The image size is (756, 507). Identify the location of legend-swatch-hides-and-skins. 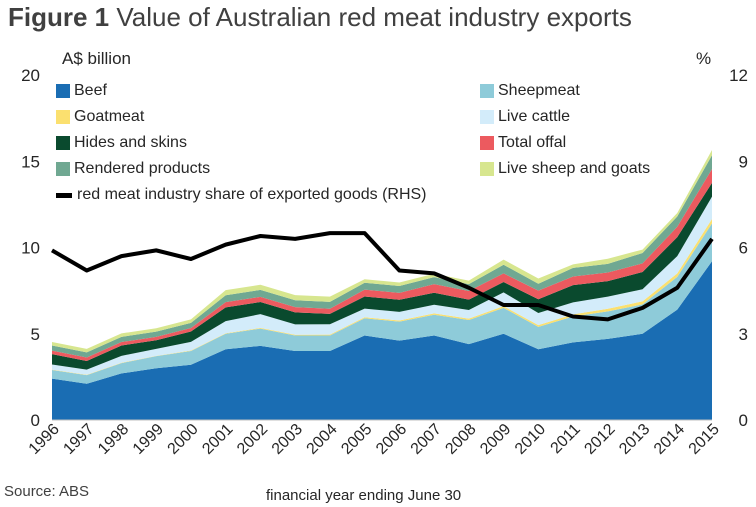
(63, 143).